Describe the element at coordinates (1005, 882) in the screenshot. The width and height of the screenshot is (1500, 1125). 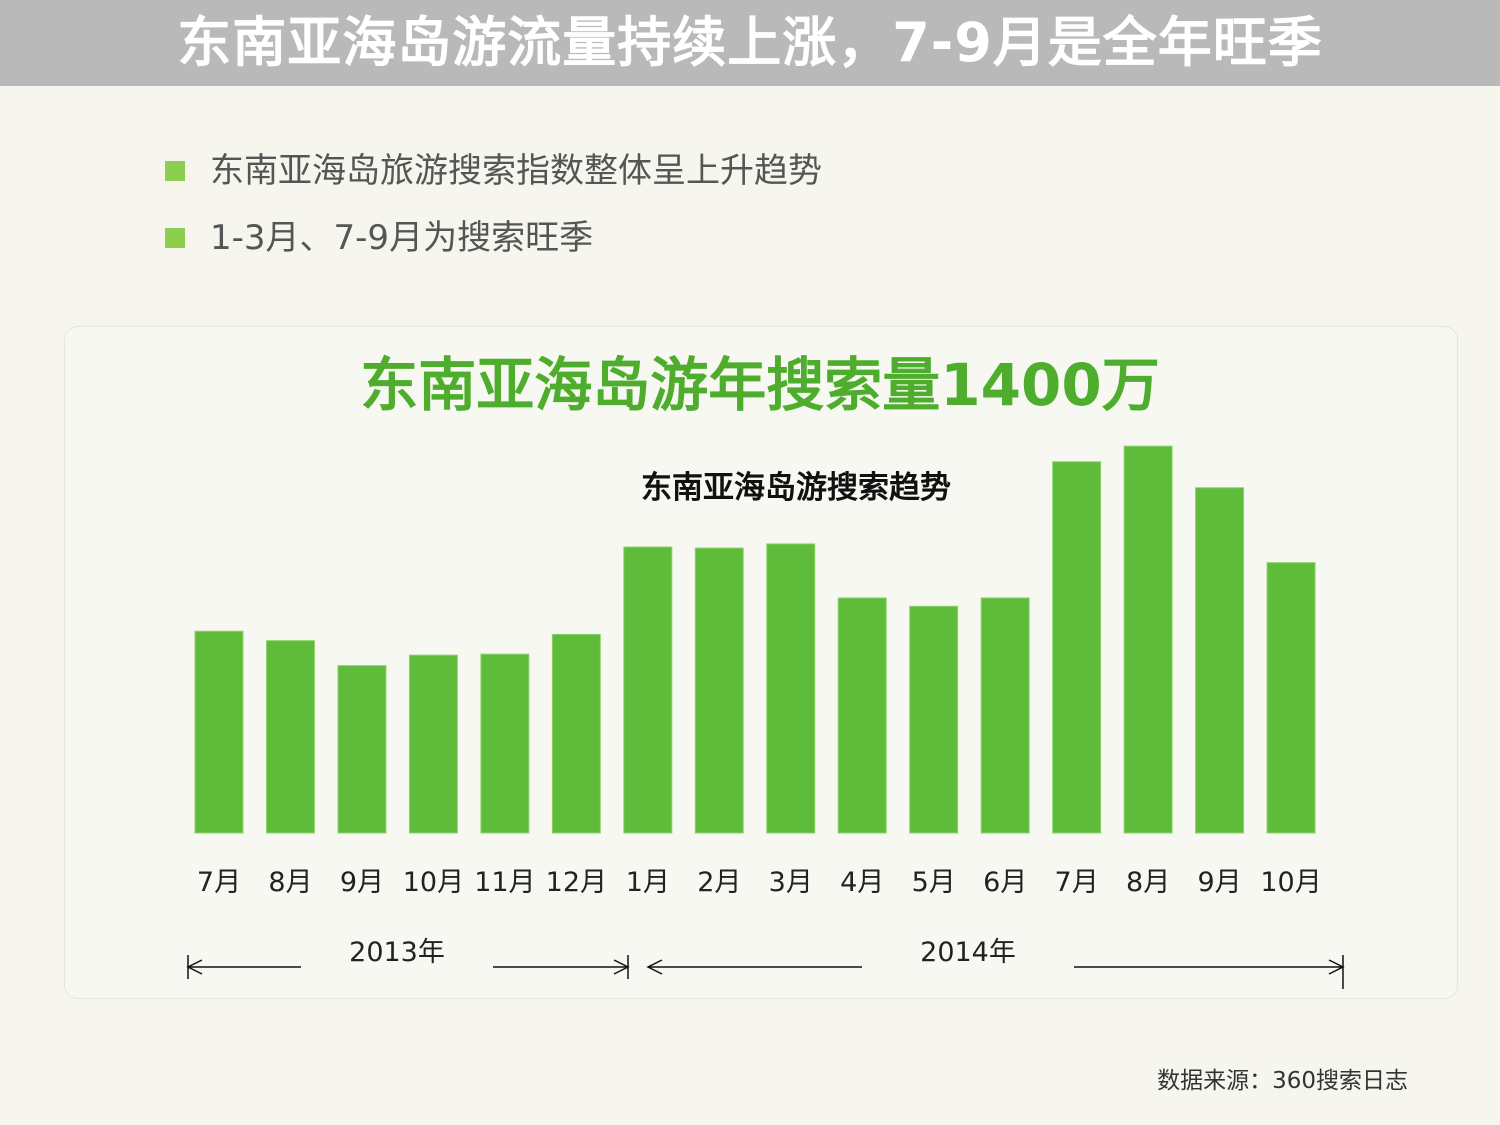
I see `x-tick-label: 6月` at that location.